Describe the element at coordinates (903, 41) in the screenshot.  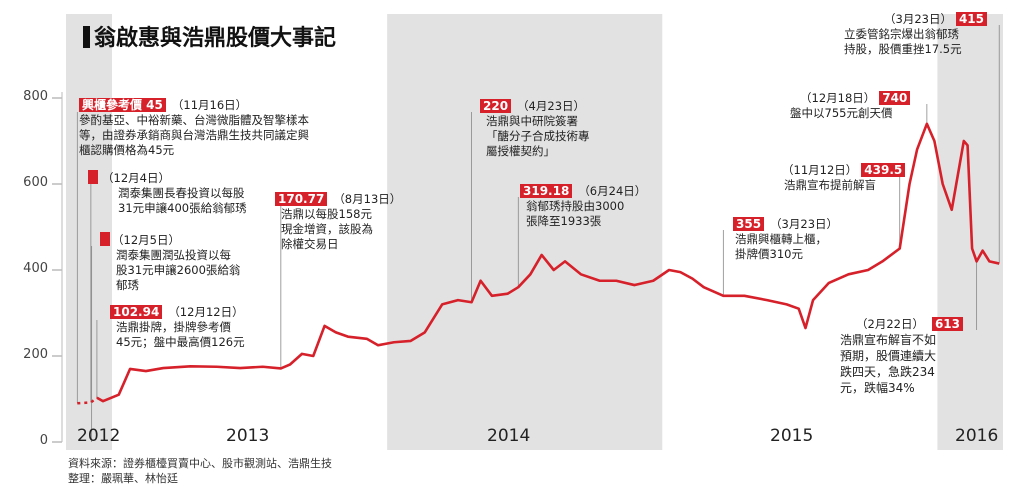
I see `annotation-text: 立委管銘宗爆出翁郁琇 持股，股價重挫17.5元` at that location.